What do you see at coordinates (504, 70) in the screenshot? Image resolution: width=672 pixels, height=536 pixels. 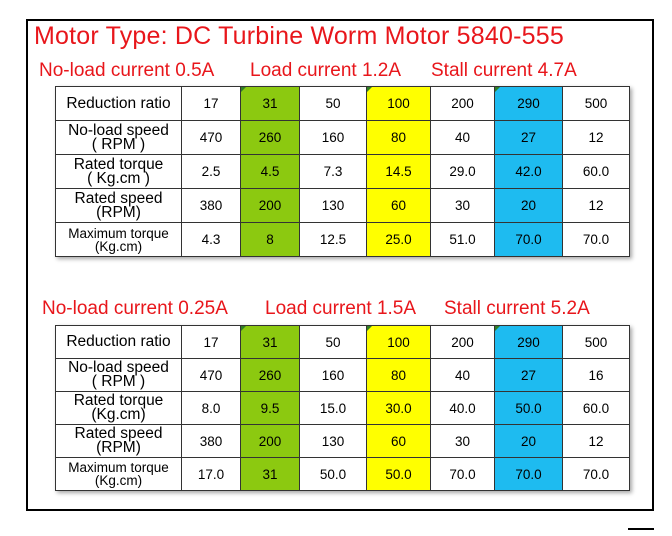 I see `stall-current-spec-1: Stall current 4.7A` at bounding box center [504, 70].